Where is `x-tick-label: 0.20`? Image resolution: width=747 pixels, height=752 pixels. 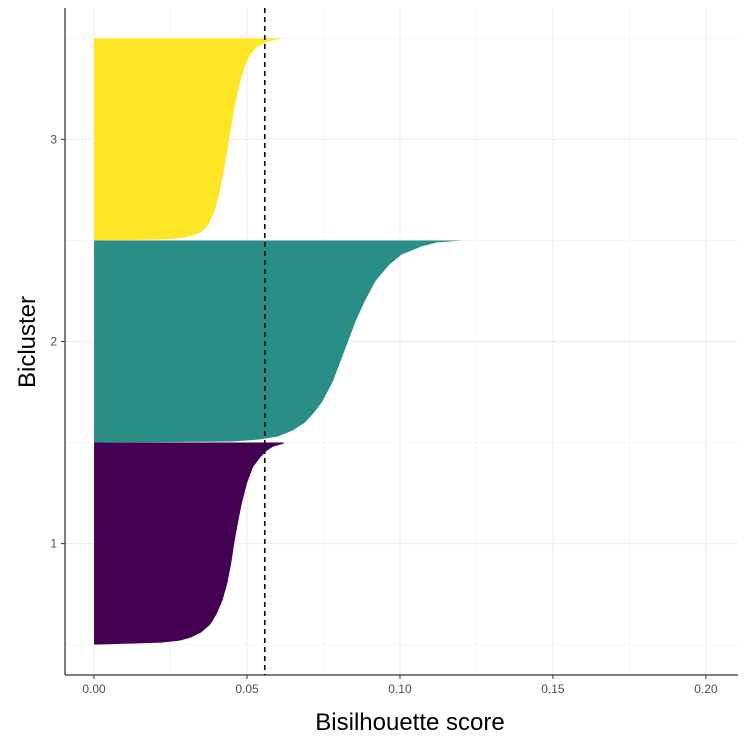
x-tick-label: 0.20 is located at coordinates (706, 689).